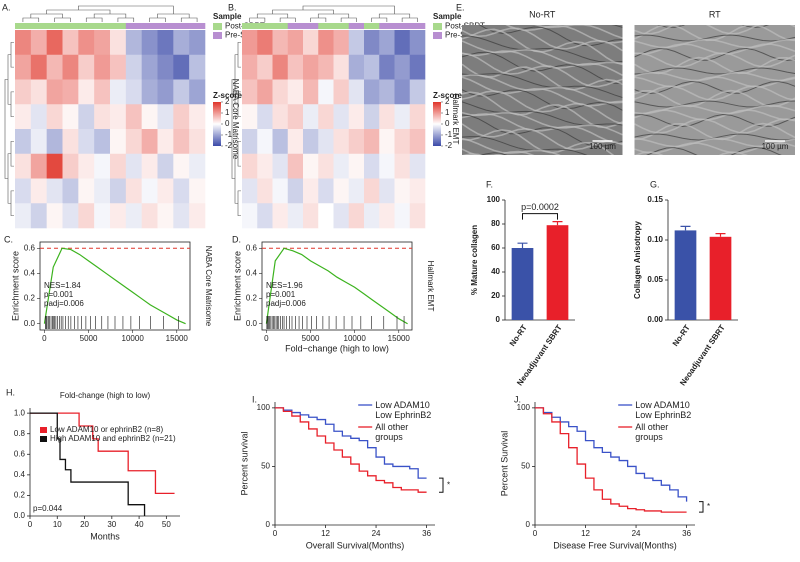 The width and height of the screenshot is (800, 562). Describe the element at coordinates (227, 16) in the screenshot. I see `legend-title: Sample` at that location.